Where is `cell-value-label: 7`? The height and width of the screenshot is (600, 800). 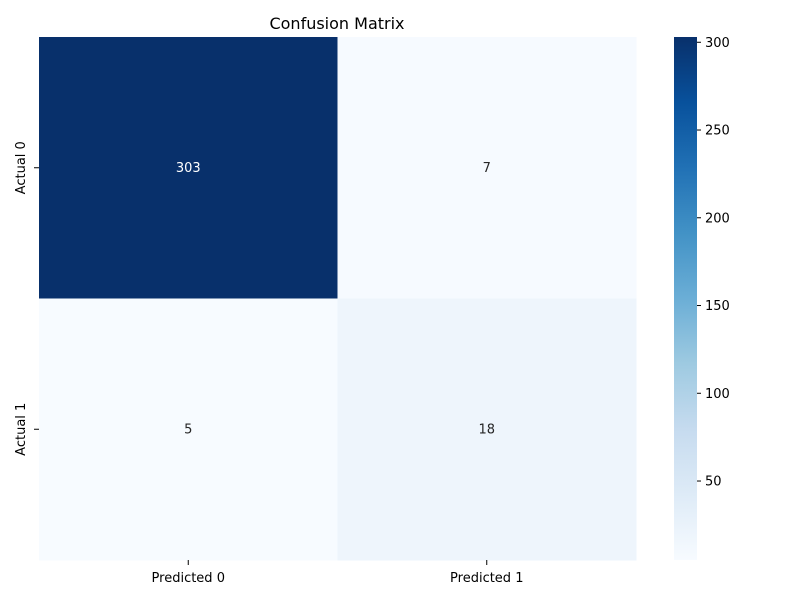 cell-value-label: 7 is located at coordinates (487, 168).